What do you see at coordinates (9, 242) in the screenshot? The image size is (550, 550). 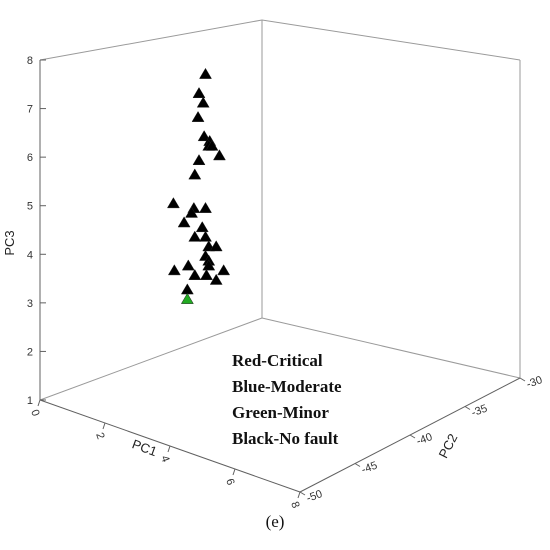 I see `z-axis-title: PC3` at bounding box center [9, 242].